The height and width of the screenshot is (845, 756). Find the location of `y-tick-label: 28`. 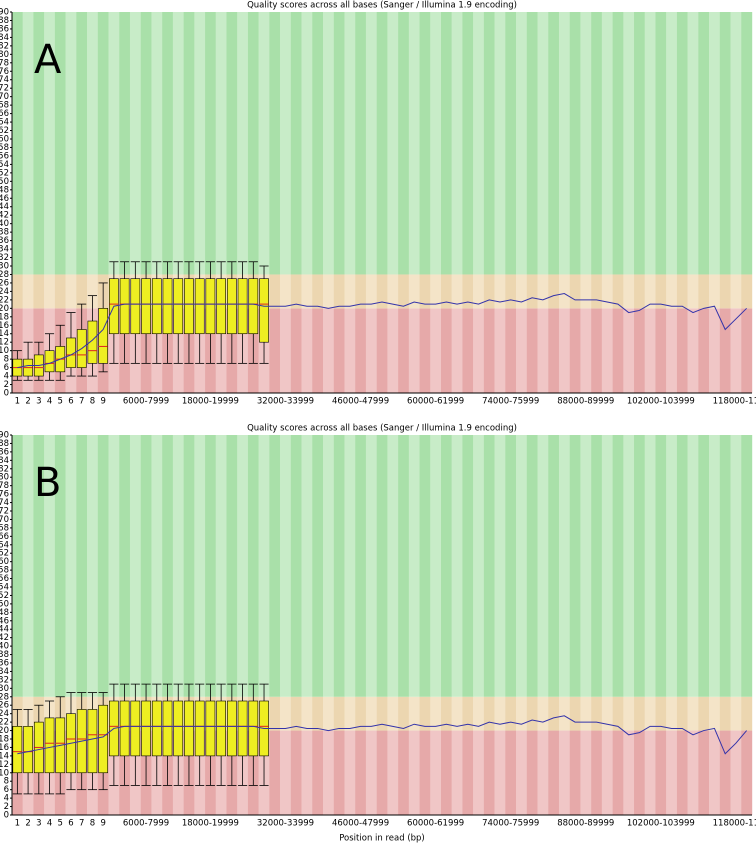

y-tick-label: 28 is located at coordinates (4, 697).